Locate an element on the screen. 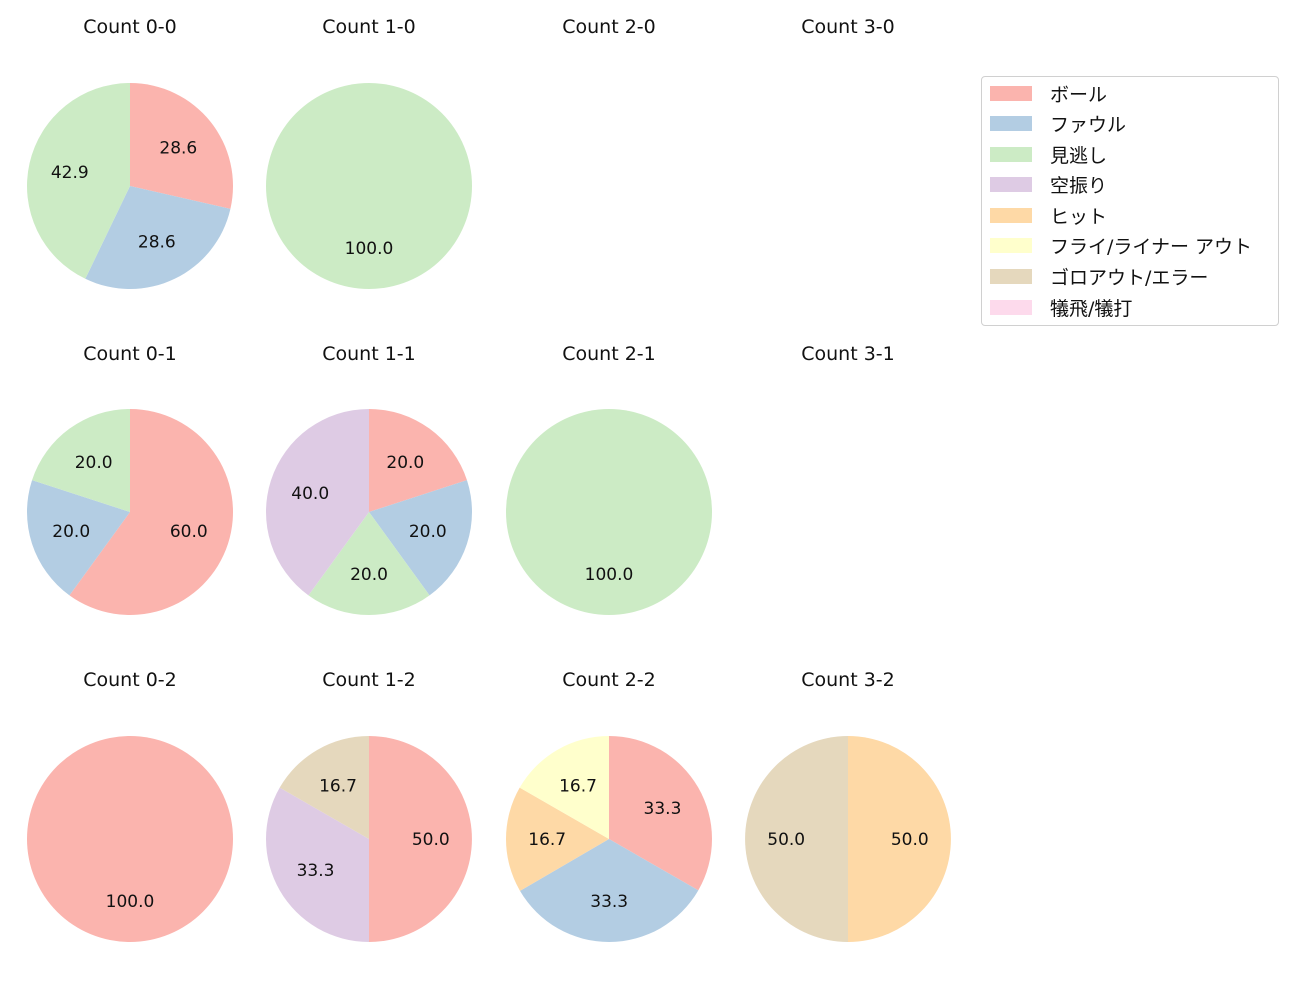  legend-item-called-strike: 見逃し is located at coordinates (1049, 154).